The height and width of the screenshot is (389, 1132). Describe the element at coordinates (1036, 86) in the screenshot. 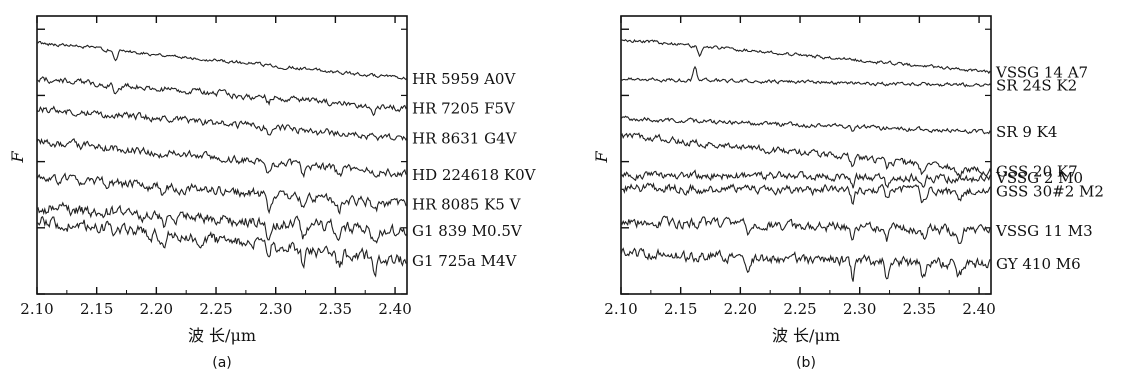

I see `series-label: SR 24S K2` at that location.